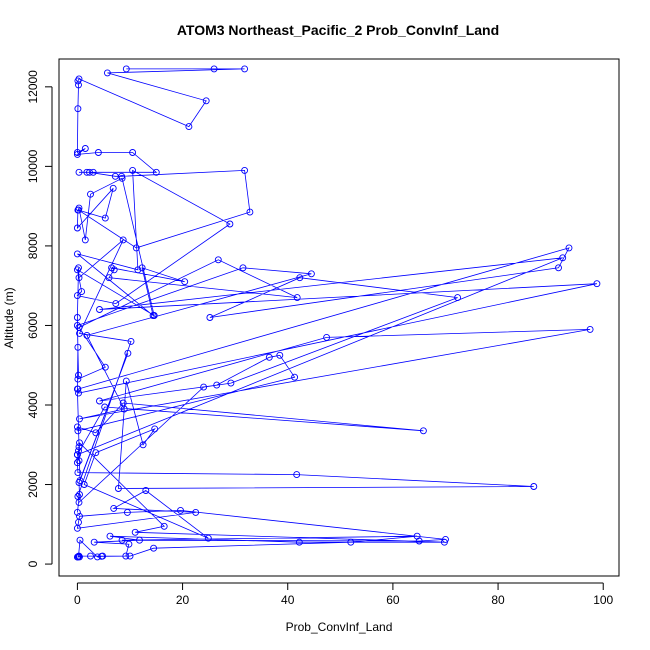 The height and width of the screenshot is (650, 650). I want to click on y-axis-label: Altitude (m), so click(9, 317).